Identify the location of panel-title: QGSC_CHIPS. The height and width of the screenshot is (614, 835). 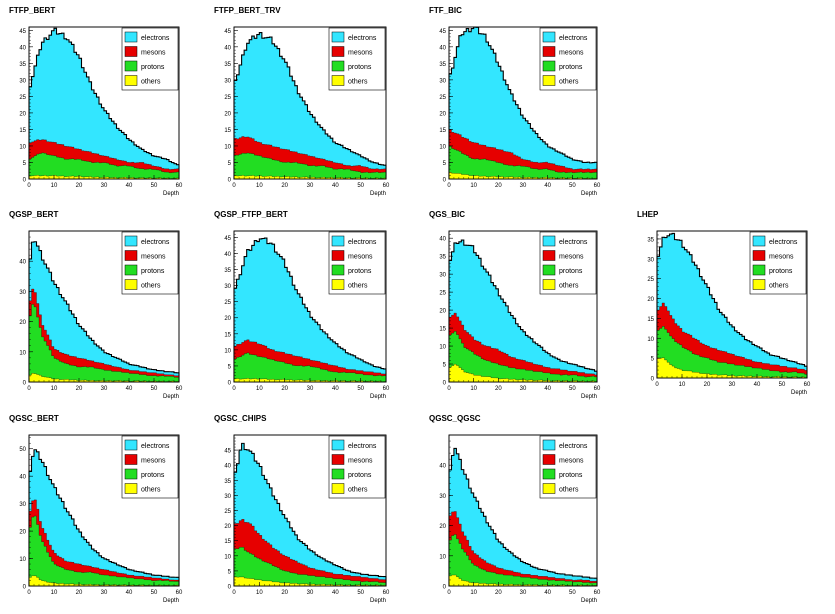
(240, 418).